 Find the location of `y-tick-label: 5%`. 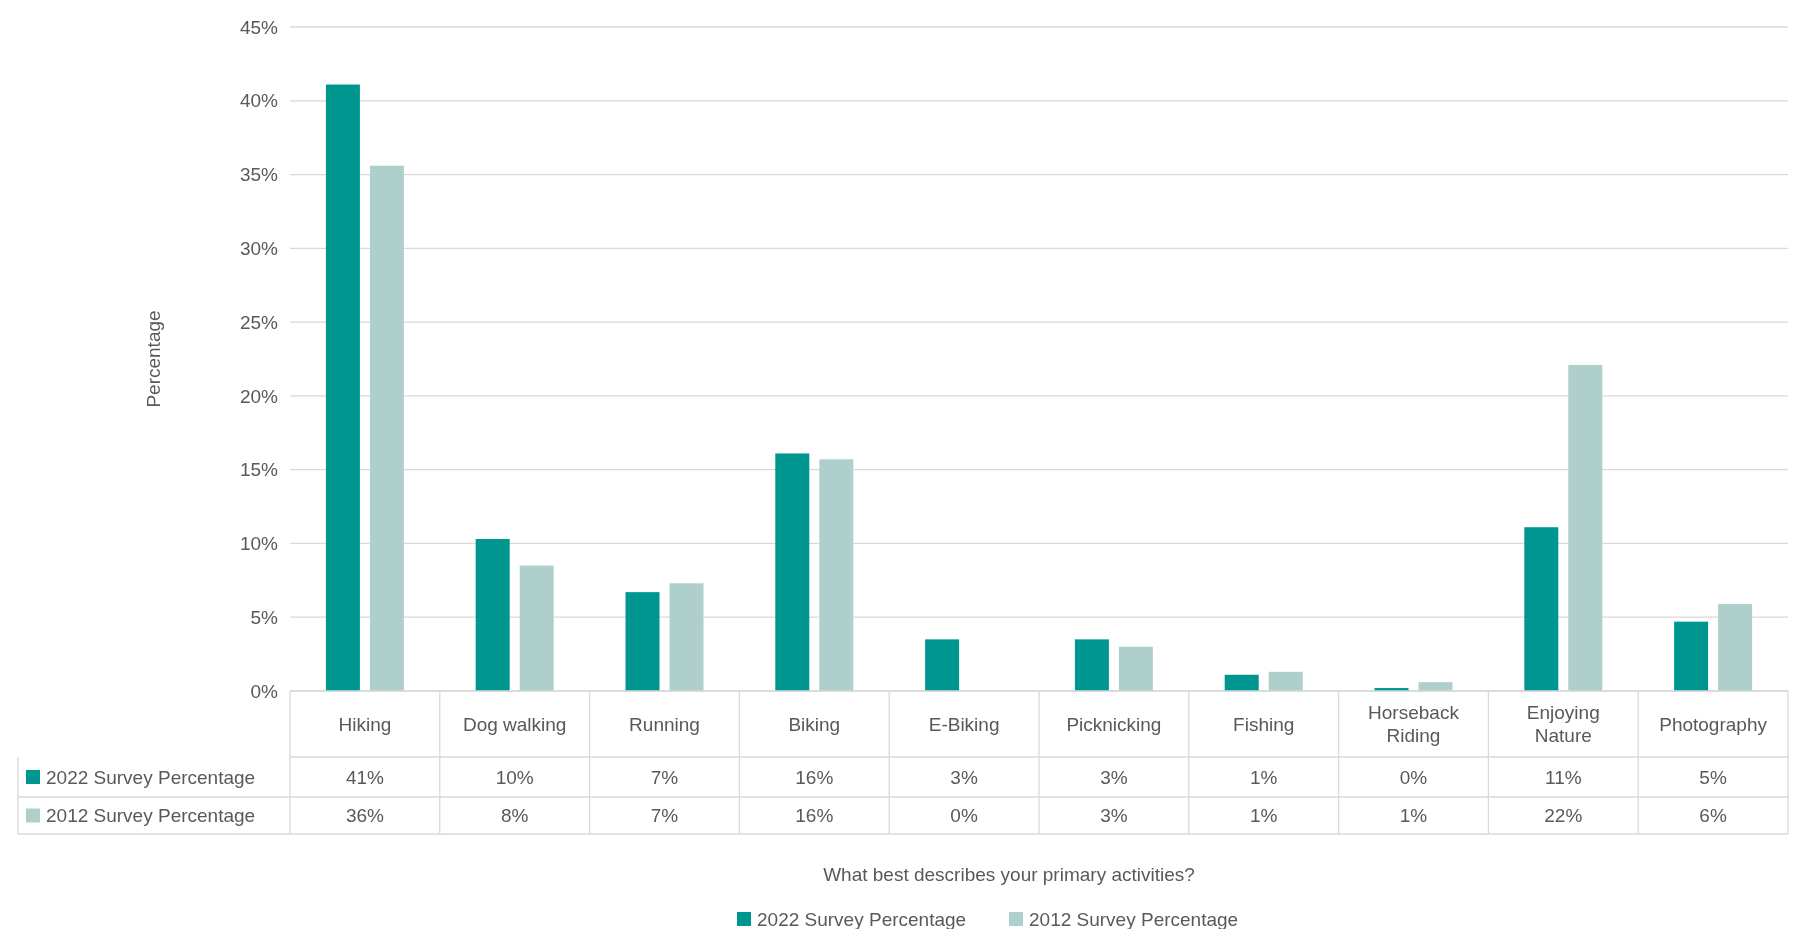

y-tick-label: 5% is located at coordinates (264, 617).